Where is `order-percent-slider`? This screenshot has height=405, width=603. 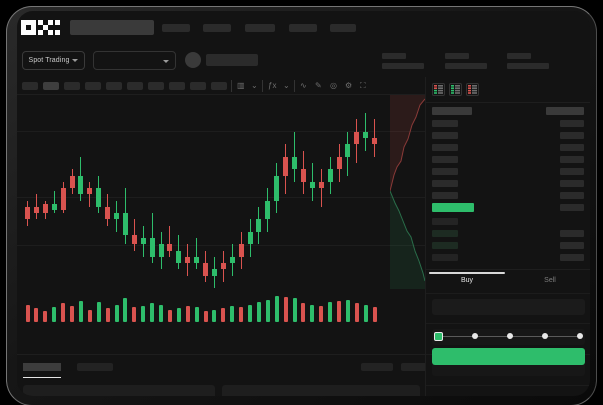
order-percent-slider is located at coordinates (509, 337).